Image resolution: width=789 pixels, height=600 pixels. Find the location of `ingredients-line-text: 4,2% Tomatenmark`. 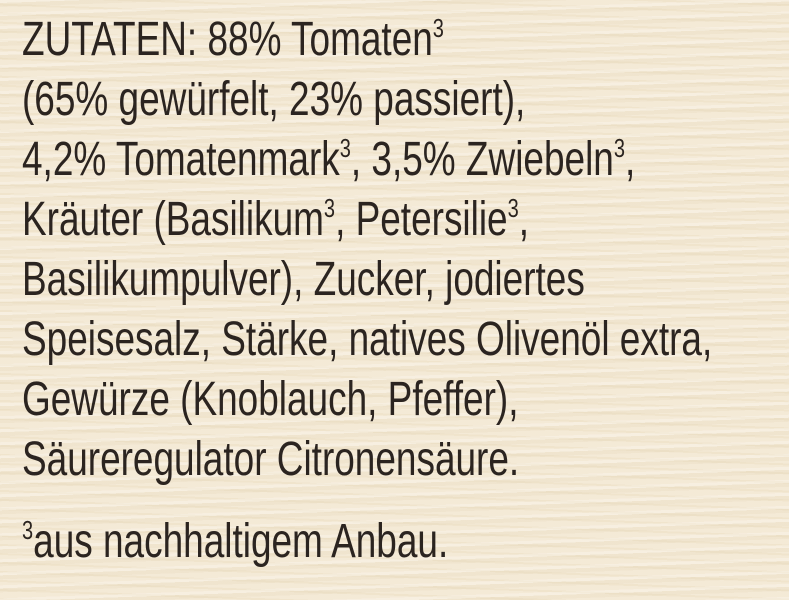

ingredients-line-text: 4,2% Tomatenmark is located at coordinates (181, 159).